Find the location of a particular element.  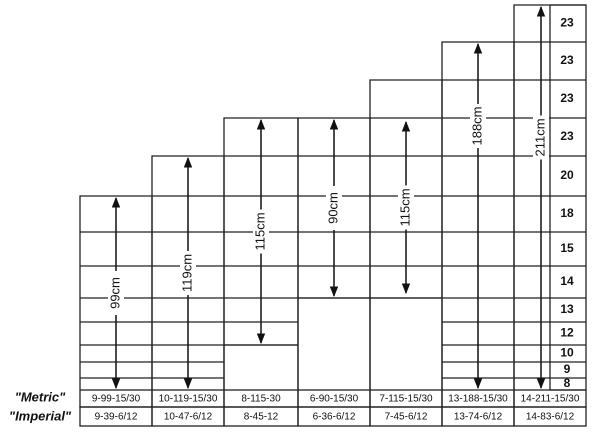

height-label: 90cm is located at coordinates (332, 208).